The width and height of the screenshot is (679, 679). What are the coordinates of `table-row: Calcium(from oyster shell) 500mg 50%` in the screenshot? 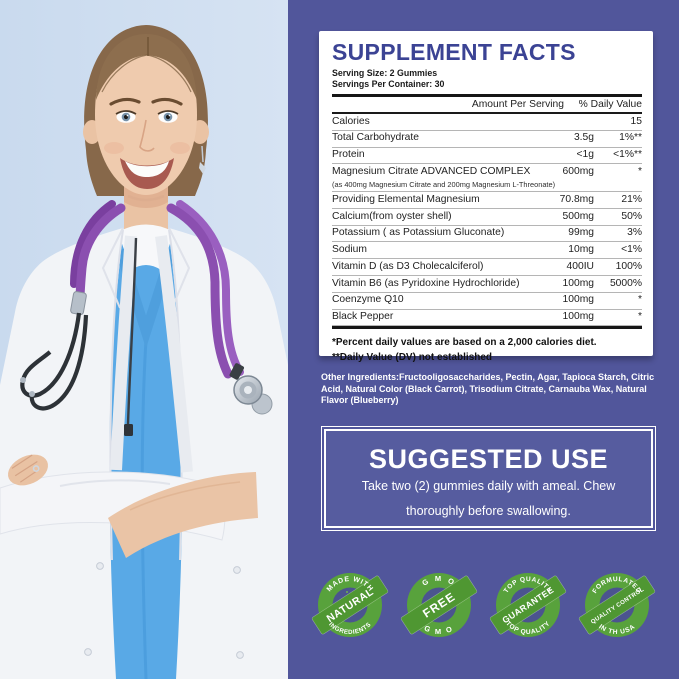 It's located at (487, 217).